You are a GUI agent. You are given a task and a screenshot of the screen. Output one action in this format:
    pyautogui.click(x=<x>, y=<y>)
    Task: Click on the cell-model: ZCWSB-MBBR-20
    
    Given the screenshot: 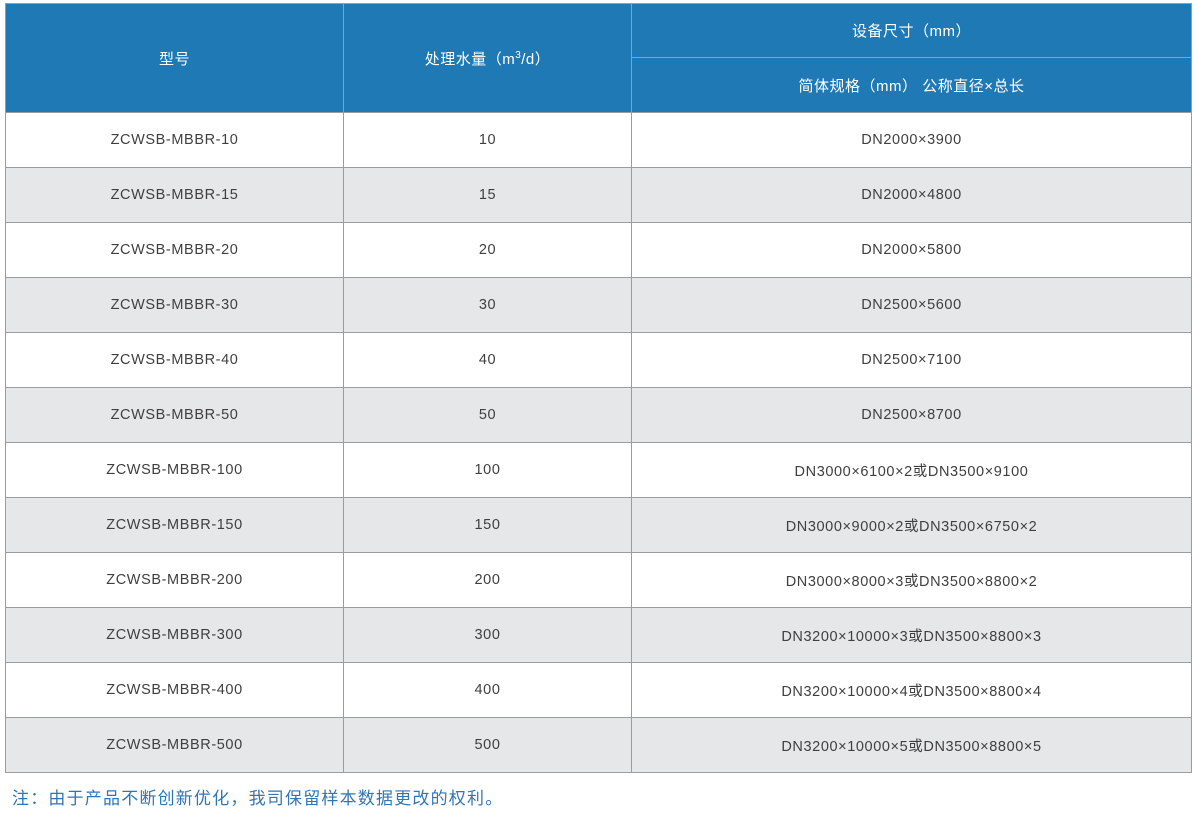 What is the action you would take?
    pyautogui.click(x=174, y=250)
    